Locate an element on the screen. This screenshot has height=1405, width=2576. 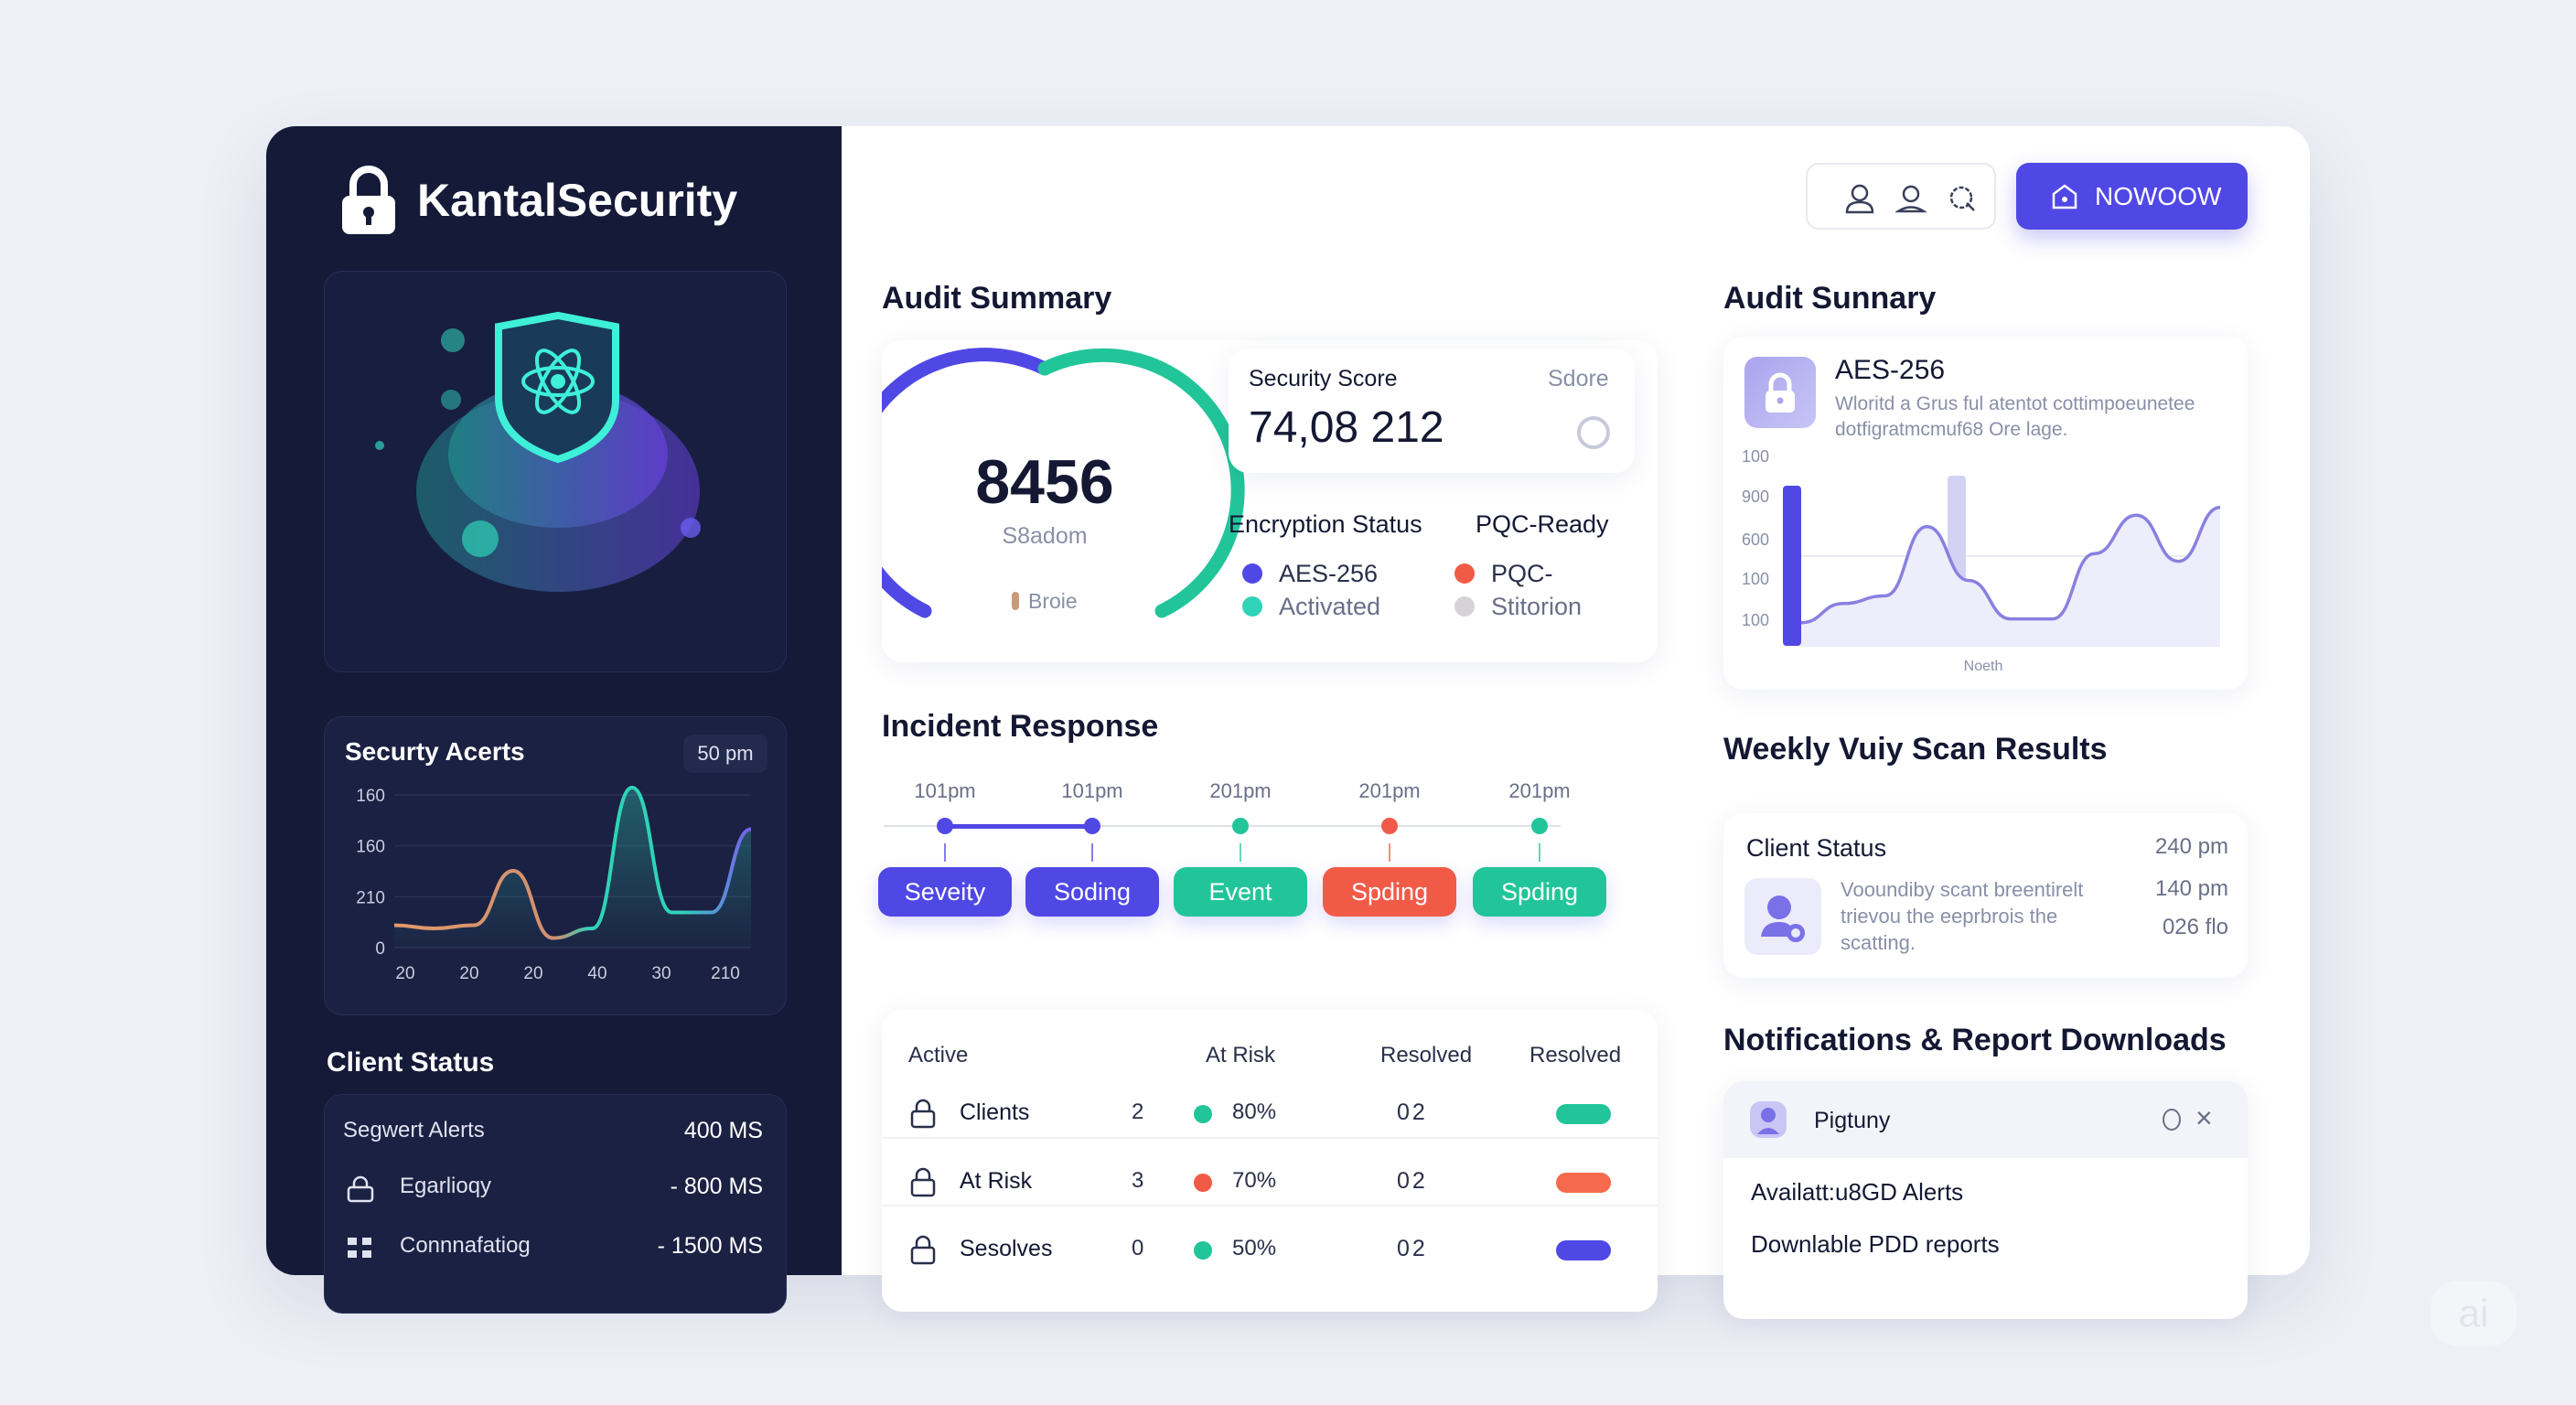
alerts-time-badge: 50 pm is located at coordinates (725, 754).